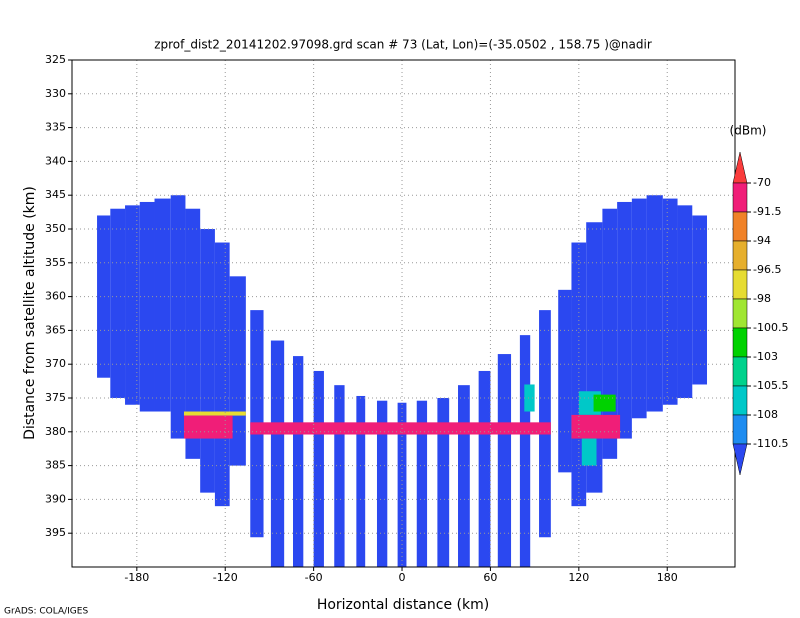 The width and height of the screenshot is (800, 618). Describe the element at coordinates (55, 228) in the screenshot. I see `y-tick-label: 350` at that location.